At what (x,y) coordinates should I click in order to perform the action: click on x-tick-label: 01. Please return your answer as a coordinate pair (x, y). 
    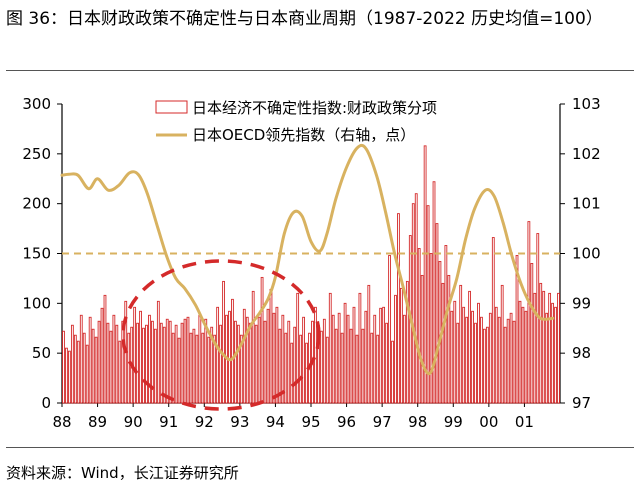
    Looking at the image, I should click on (524, 422).